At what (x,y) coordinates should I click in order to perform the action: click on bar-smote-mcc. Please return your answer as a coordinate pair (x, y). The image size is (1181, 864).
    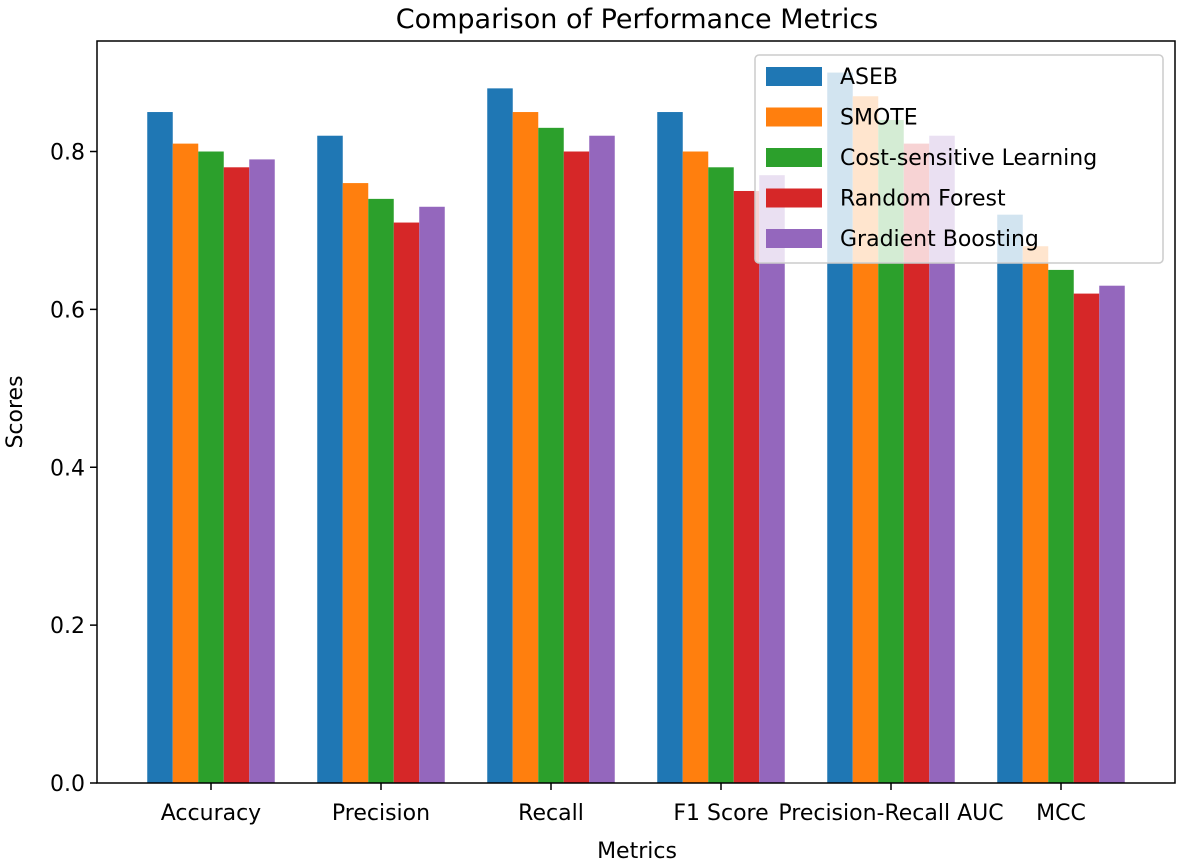
    Looking at the image, I should click on (1035, 515).